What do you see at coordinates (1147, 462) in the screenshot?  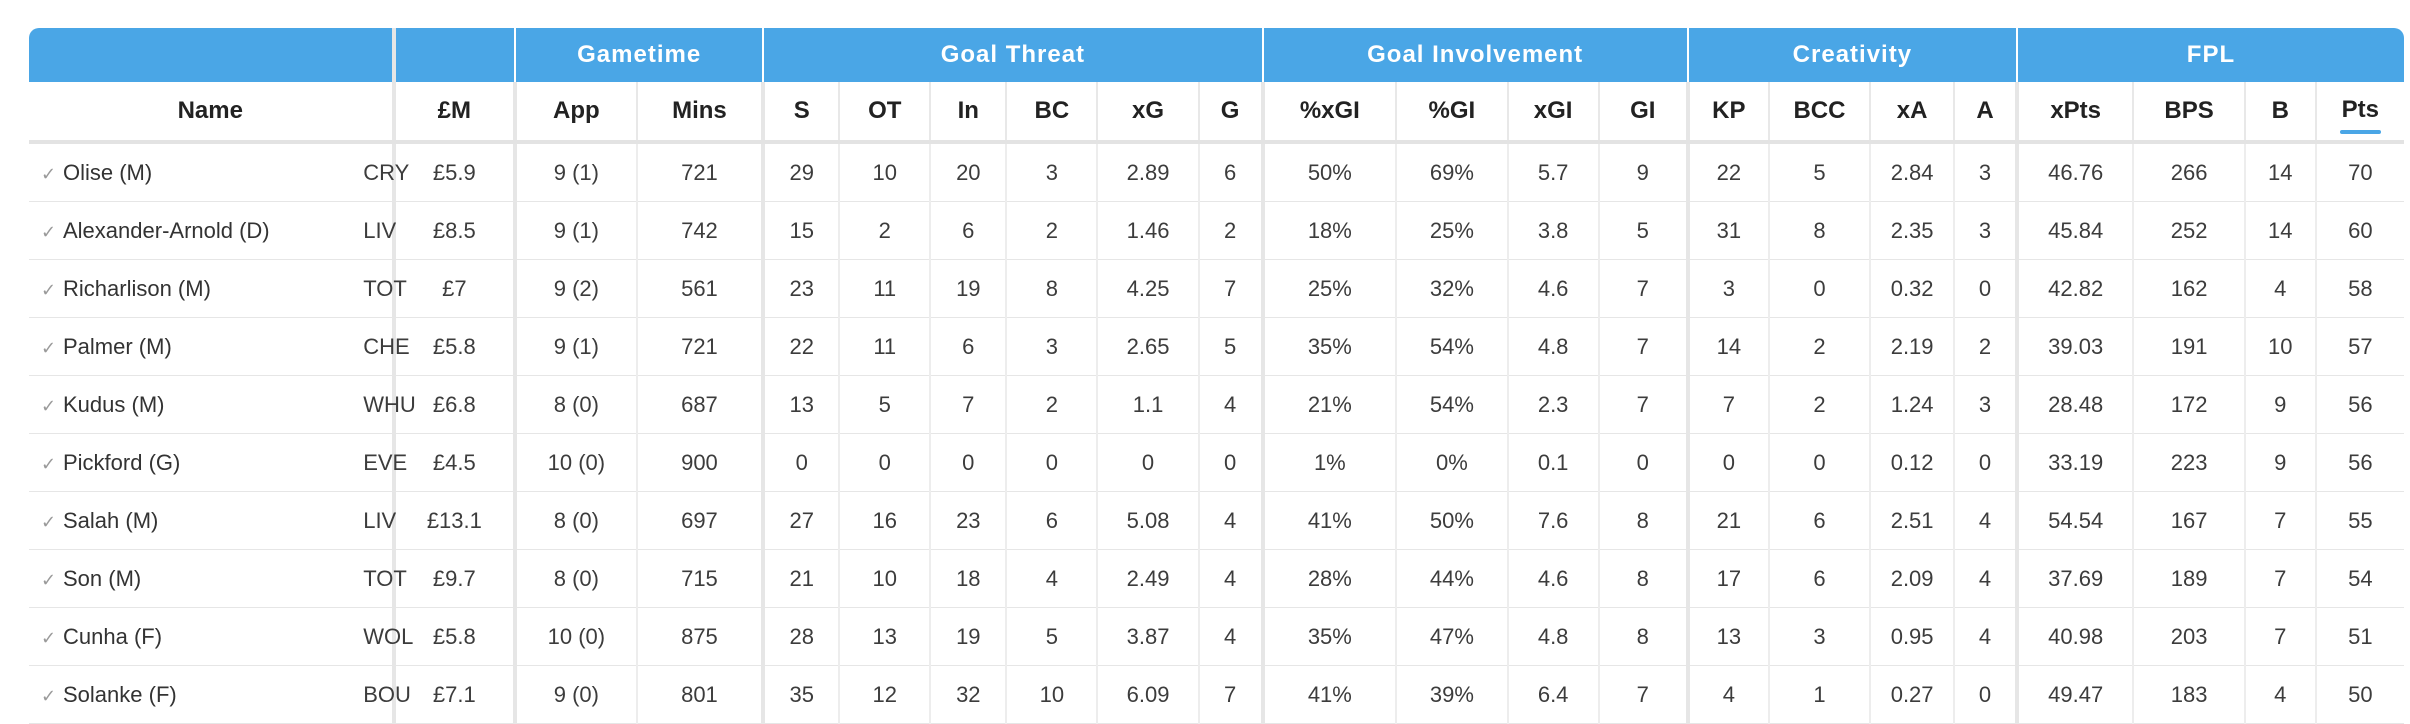 I see `cell-xg: 0` at bounding box center [1147, 462].